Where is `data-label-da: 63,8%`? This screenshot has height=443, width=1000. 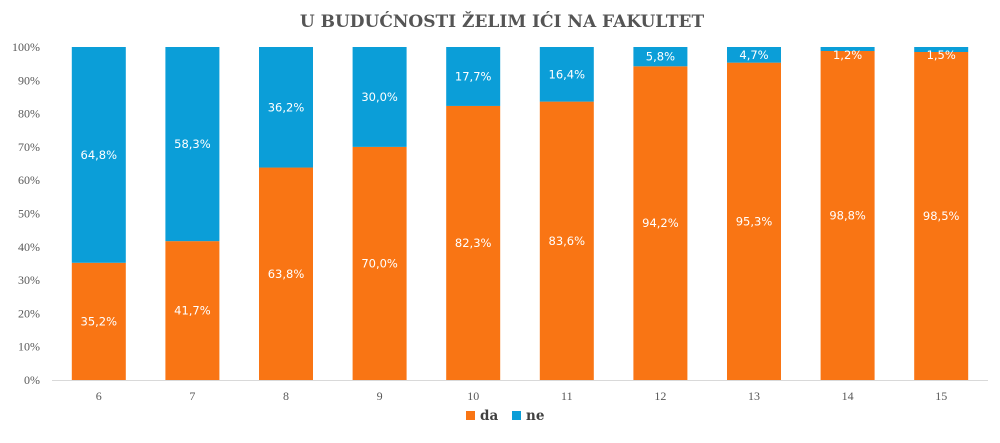
data-label-da: 63,8% is located at coordinates (286, 274).